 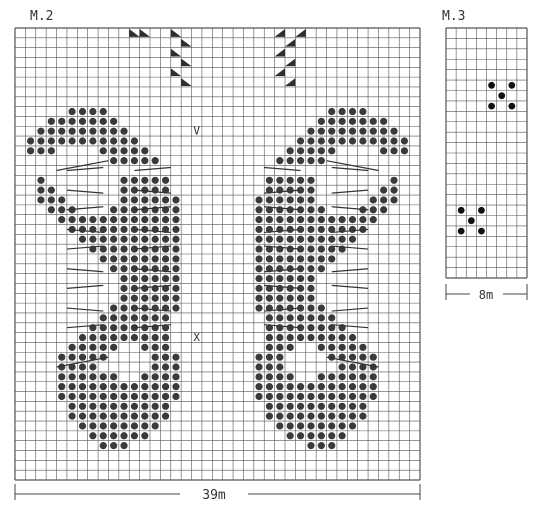 I want to click on chart-m2-symbol: V, so click(x=196, y=131).